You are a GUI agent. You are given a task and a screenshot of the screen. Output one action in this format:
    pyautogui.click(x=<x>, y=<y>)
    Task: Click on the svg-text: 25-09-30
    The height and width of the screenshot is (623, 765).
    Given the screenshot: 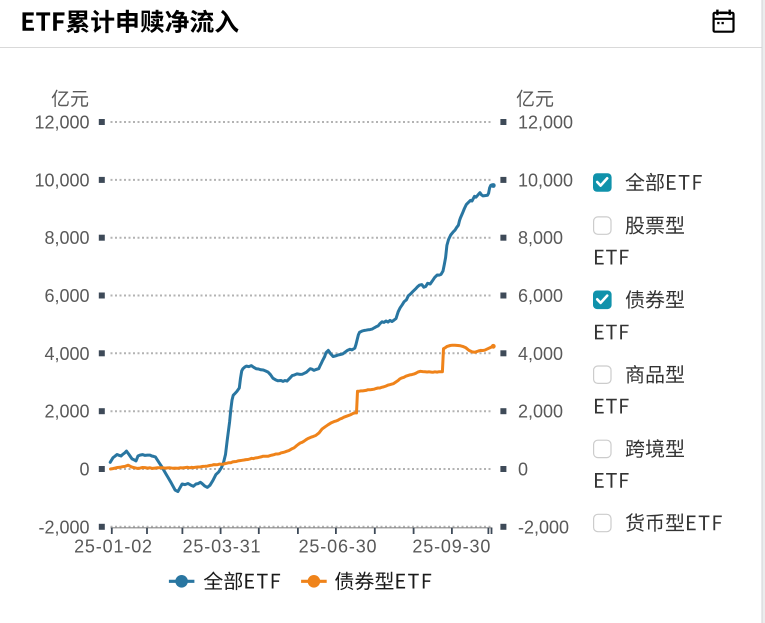 What is the action you would take?
    pyautogui.click(x=451, y=547)
    